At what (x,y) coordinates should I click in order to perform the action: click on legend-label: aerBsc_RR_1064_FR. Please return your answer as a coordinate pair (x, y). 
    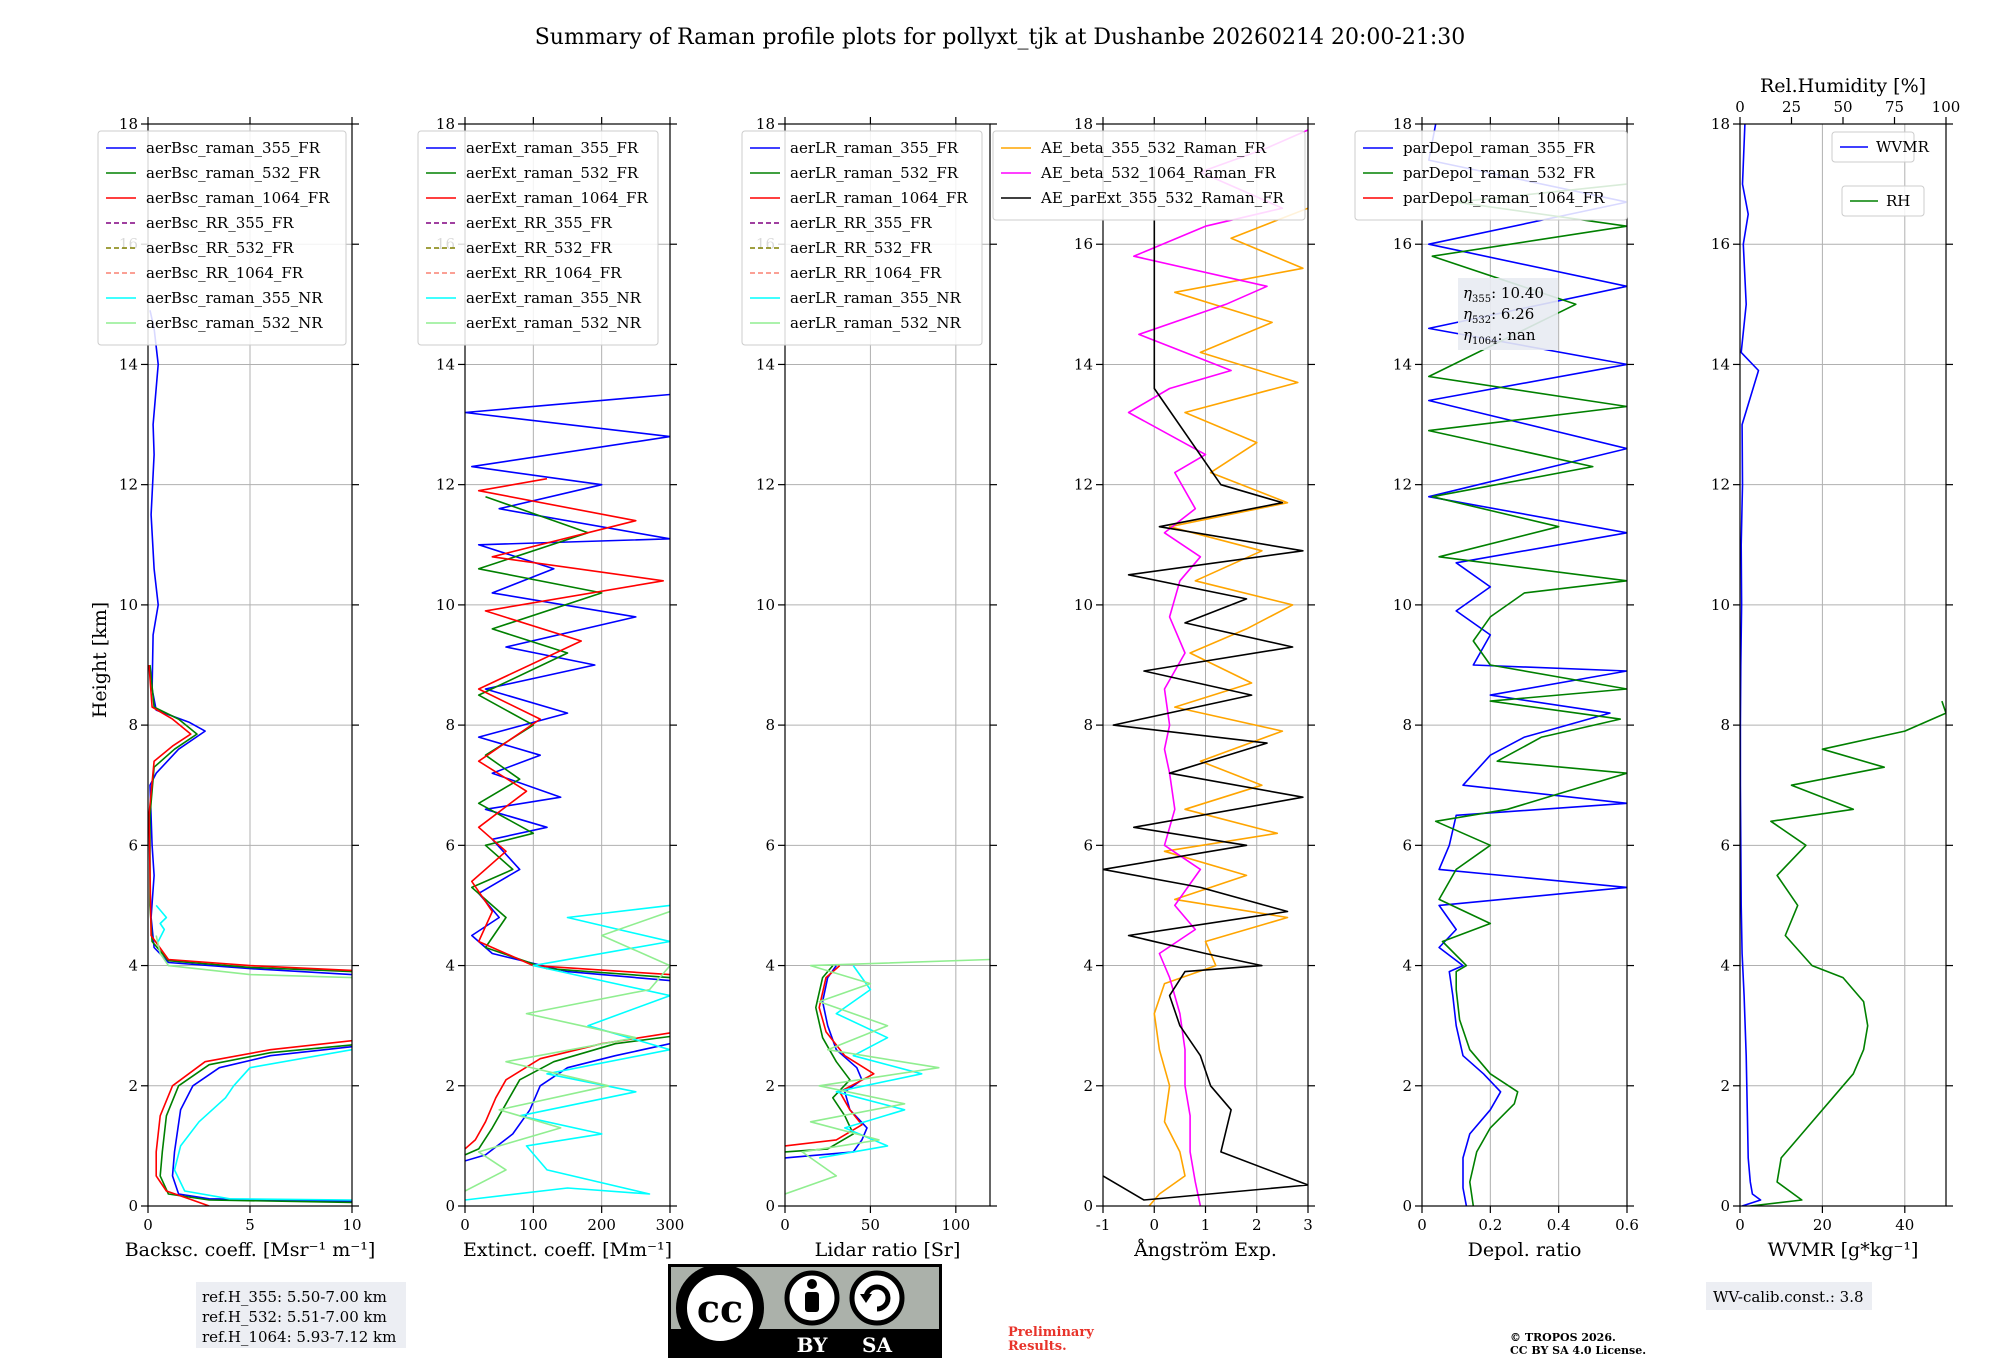
    Looking at the image, I should click on (225, 273).